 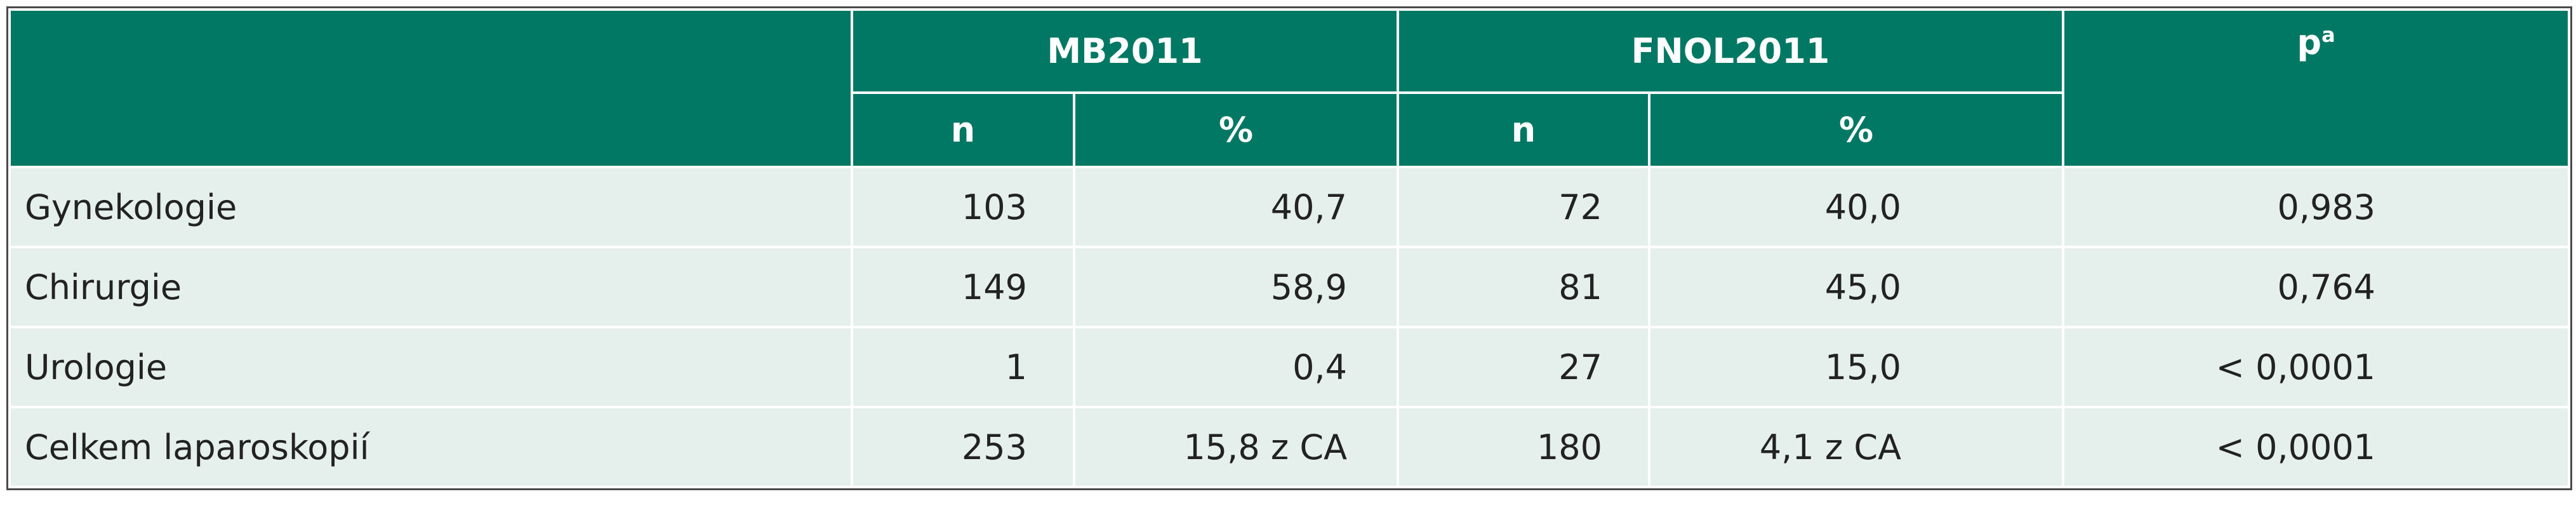 What do you see at coordinates (2328, 35) in the screenshot?
I see `p-superscript: a` at bounding box center [2328, 35].